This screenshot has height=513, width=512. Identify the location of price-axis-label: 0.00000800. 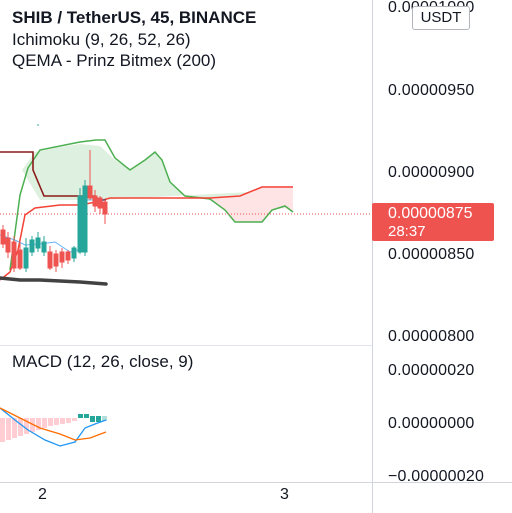
(431, 336).